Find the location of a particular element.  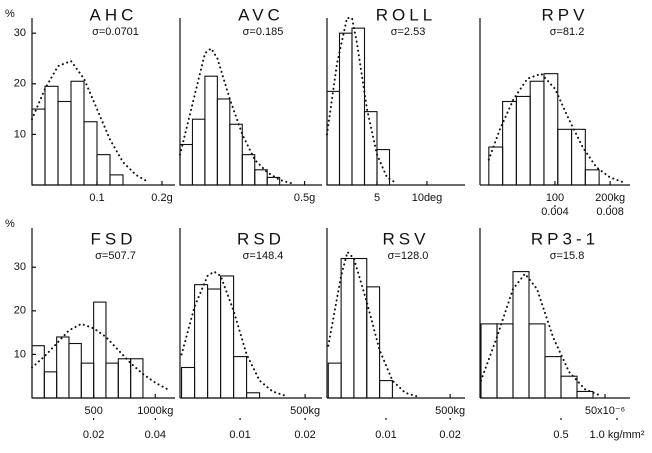

x-tick-label: 500 is located at coordinates (93, 411).